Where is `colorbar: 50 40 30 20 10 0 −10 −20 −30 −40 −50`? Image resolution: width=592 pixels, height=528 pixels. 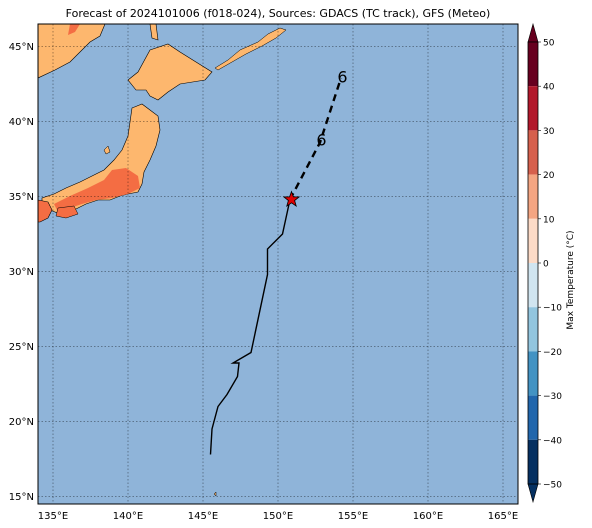 colorbar: 50 40 30 20 10 0 −10 −20 −30 −40 −50 is located at coordinates (544, 263).